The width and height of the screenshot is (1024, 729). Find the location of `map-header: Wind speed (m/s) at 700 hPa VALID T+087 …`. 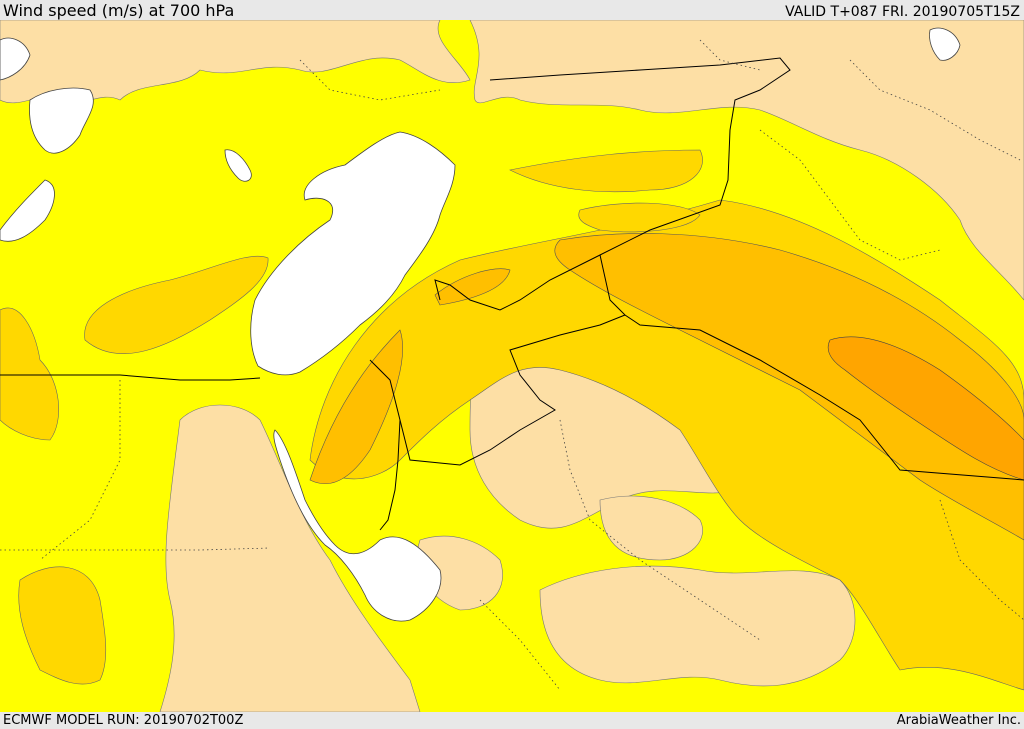

map-header: Wind speed (m/s) at 700 hPa VALID T+087 … is located at coordinates (512, 10).